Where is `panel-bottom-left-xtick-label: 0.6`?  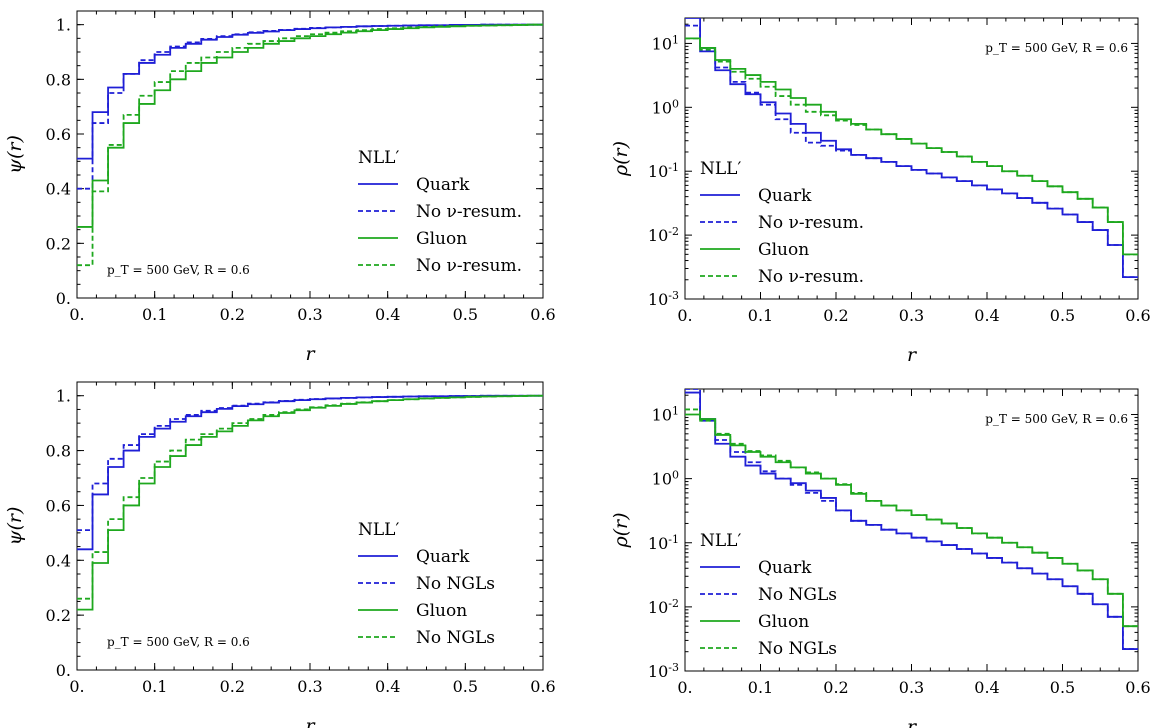 panel-bottom-left-xtick-label: 0.6 is located at coordinates (542, 686).